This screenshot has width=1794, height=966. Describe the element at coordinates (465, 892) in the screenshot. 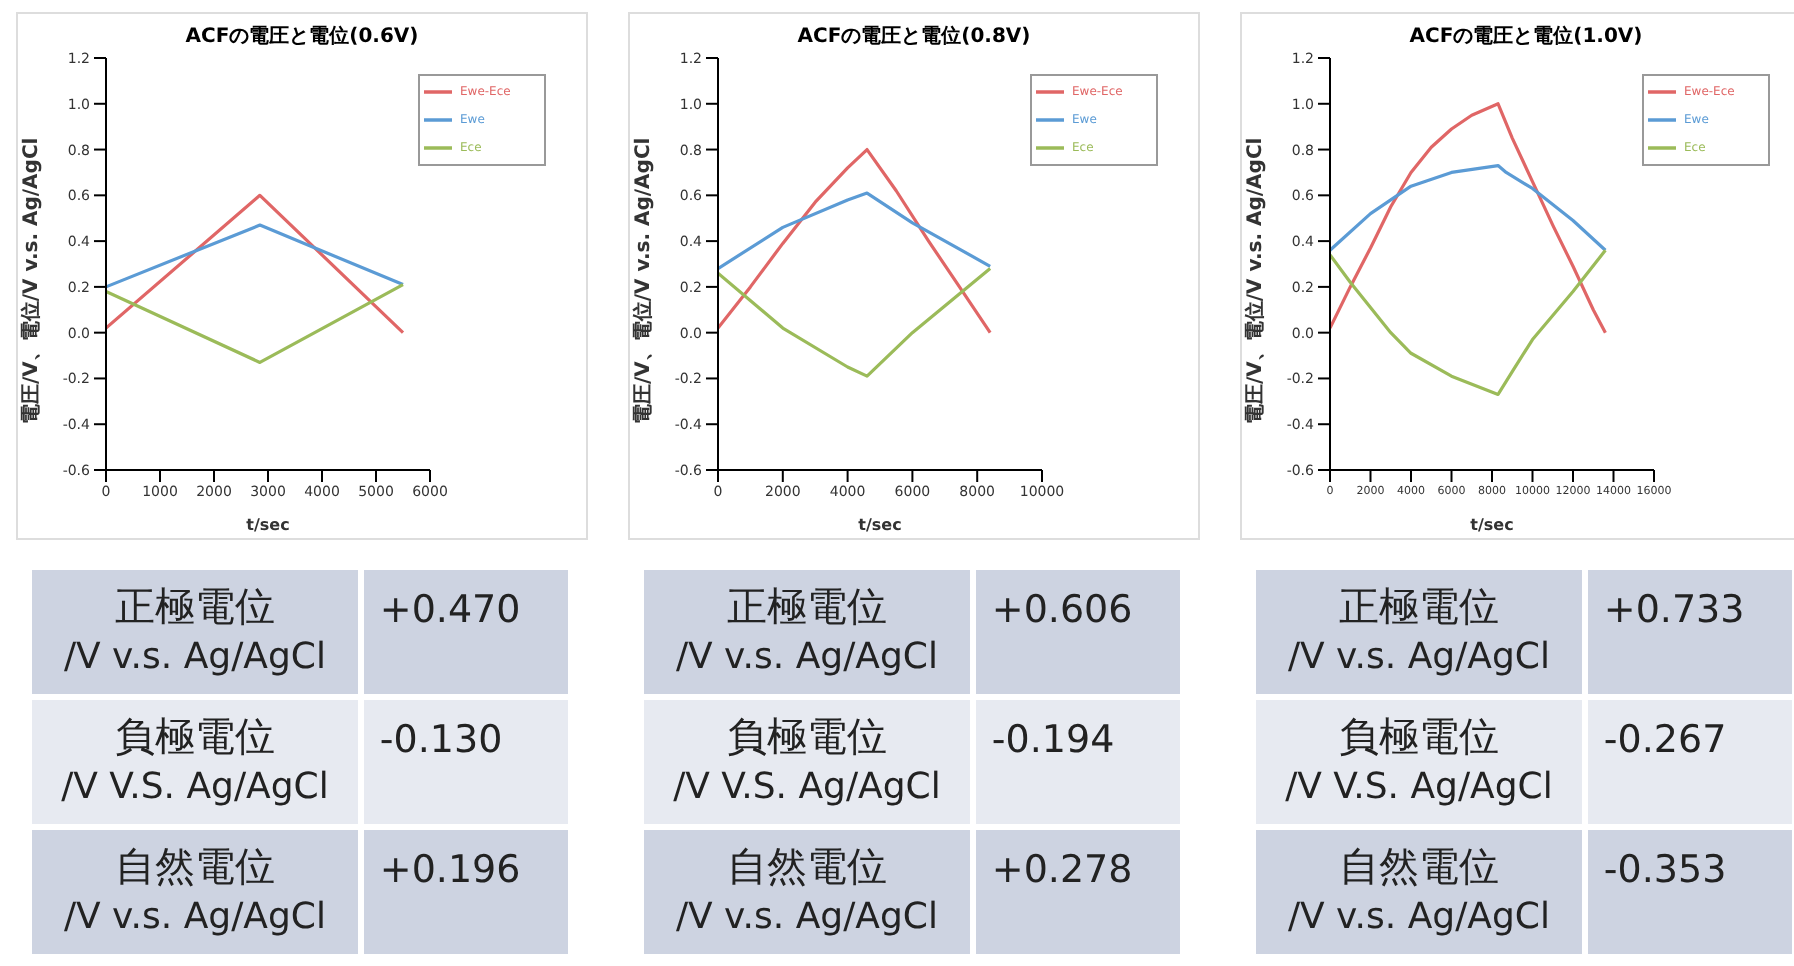

I see `text: +0.196` at that location.